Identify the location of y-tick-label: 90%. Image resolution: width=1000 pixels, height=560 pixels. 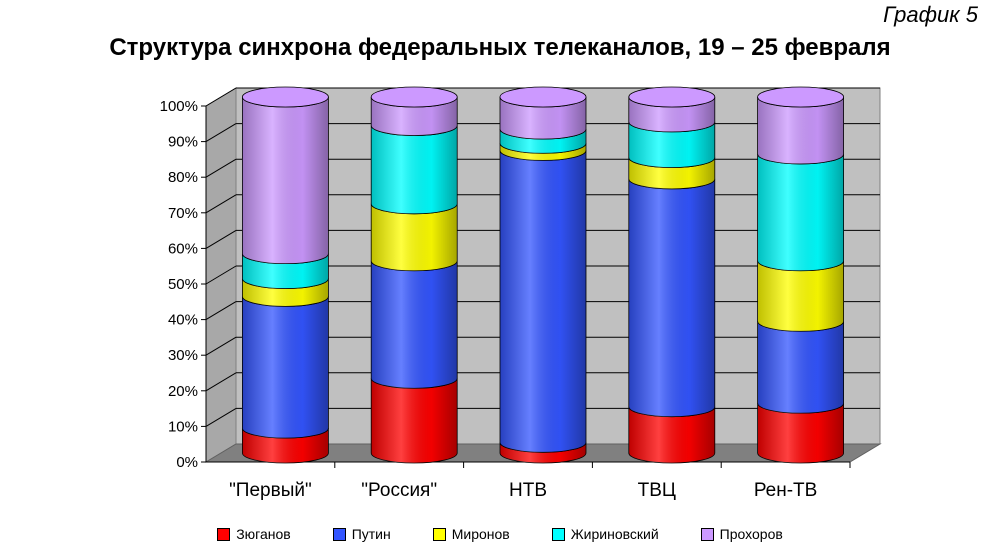
(183, 142).